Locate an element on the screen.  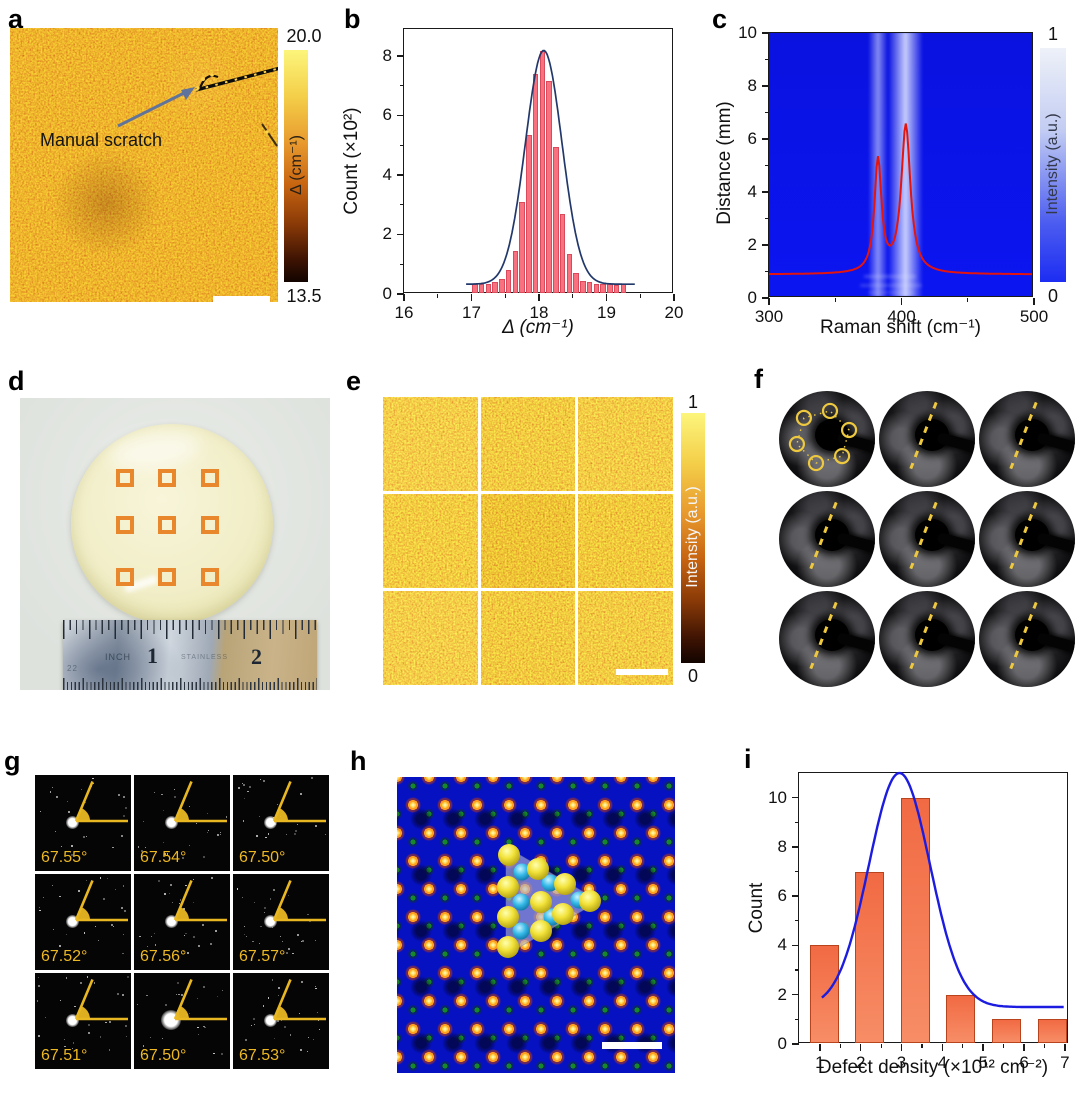
panel-label-a: a is located at coordinates (16, 19).